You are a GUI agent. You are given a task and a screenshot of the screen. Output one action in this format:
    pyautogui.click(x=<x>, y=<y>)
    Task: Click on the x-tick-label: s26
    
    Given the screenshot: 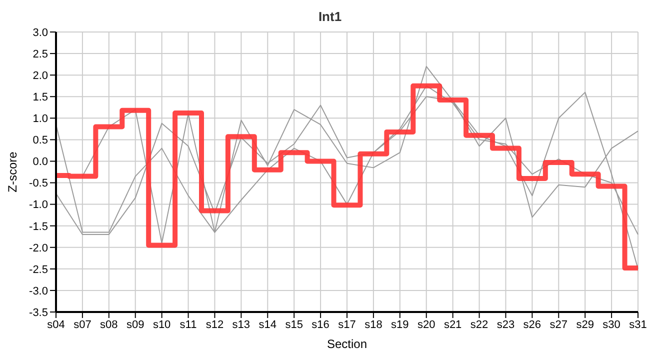 What is the action you would take?
    pyautogui.click(x=532, y=324)
    